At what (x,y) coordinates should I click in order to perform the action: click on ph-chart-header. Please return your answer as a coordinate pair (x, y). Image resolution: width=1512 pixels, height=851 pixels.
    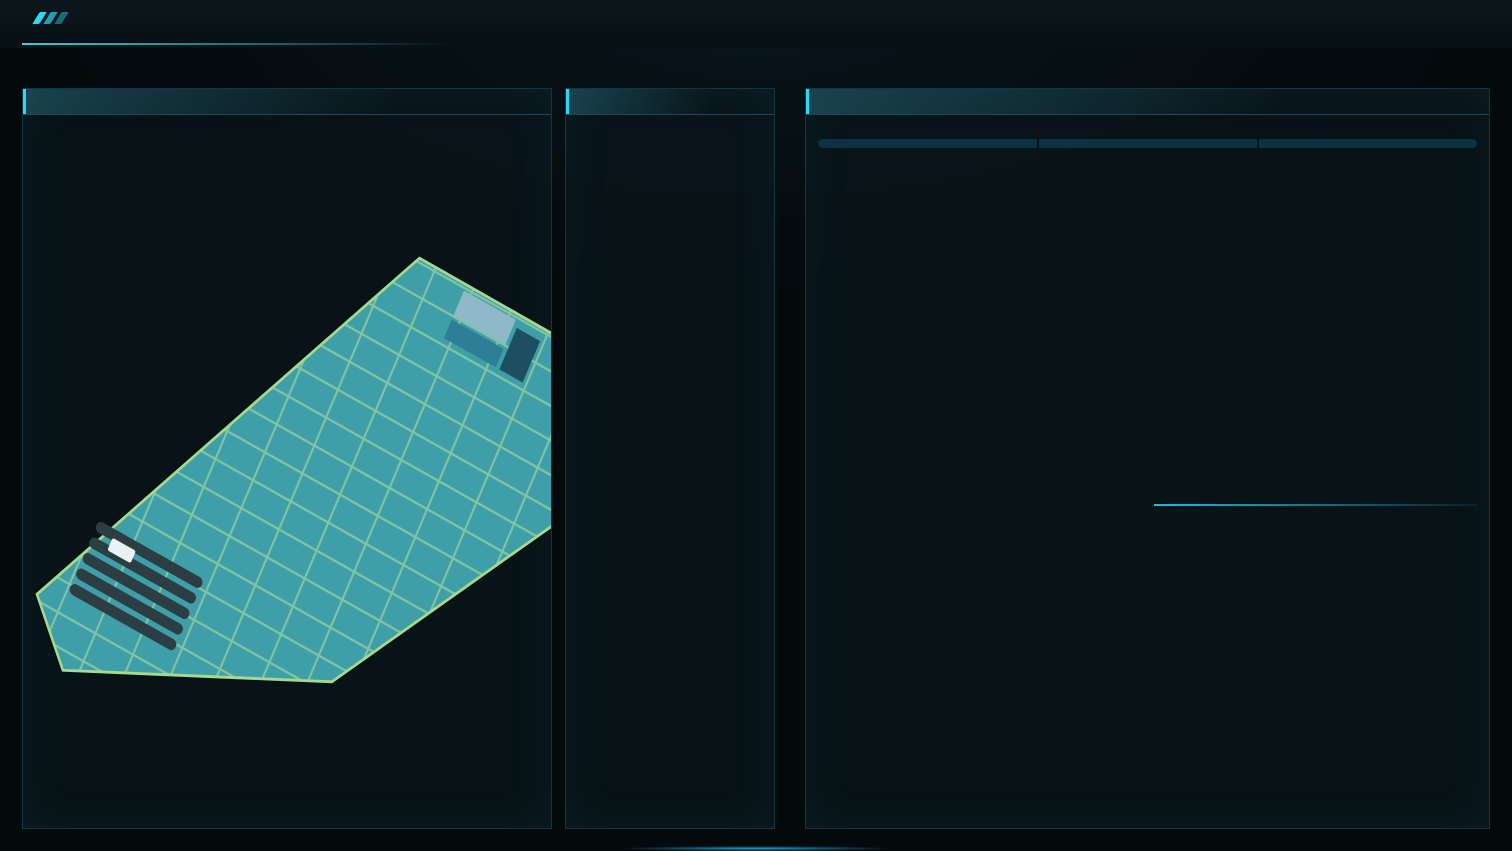
    Looking at the image, I should click on (1316, 528).